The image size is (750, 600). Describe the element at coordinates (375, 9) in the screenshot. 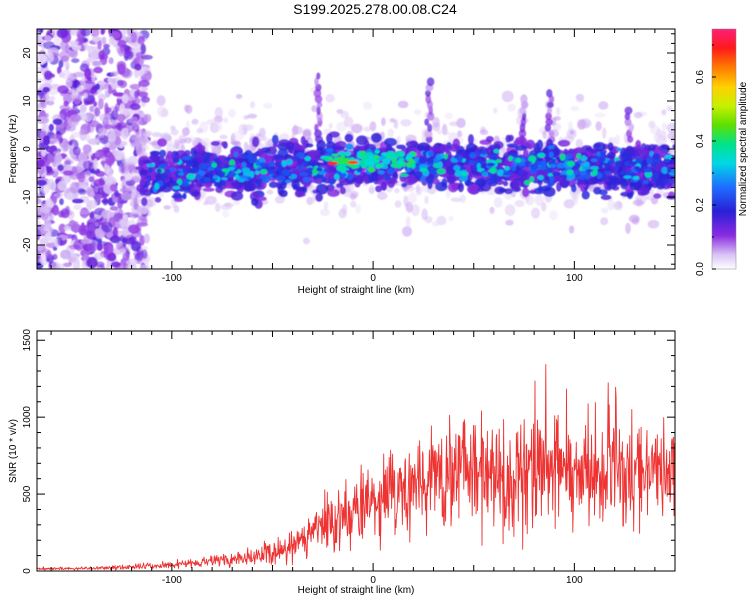

I see `chart-title: S199.2025.278.00.08.C24` at that location.